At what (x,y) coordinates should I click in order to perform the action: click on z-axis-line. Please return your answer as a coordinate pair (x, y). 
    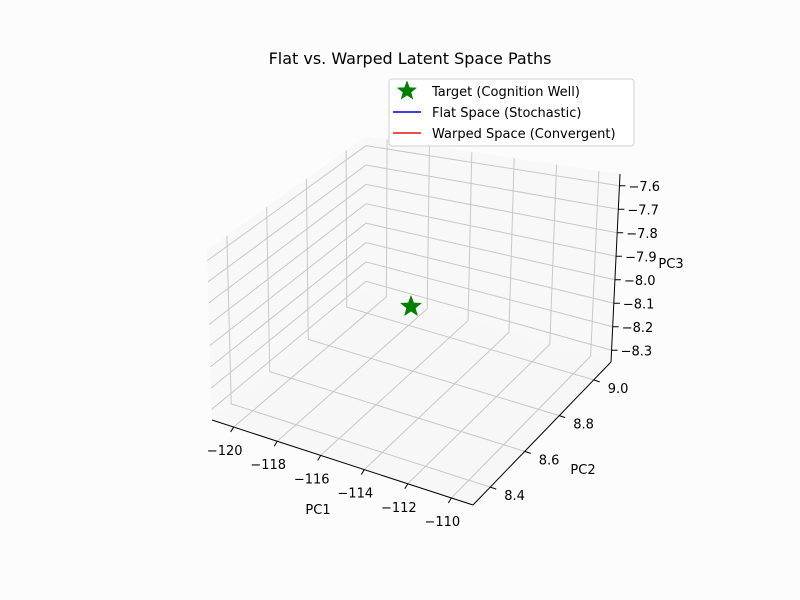
    Looking at the image, I should click on (615, 268).